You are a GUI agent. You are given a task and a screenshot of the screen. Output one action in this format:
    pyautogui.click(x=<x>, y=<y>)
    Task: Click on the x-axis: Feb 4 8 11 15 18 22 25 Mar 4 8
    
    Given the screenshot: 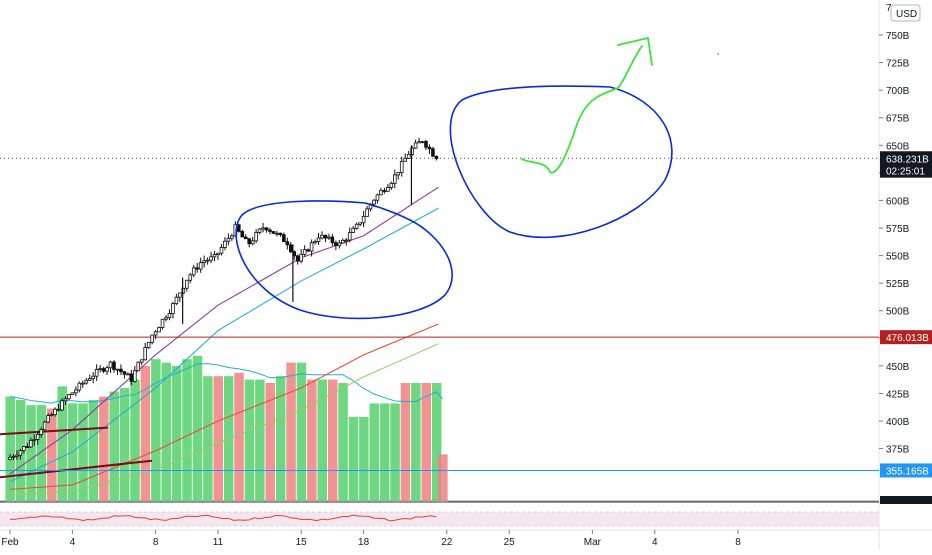 What is the action you would take?
    pyautogui.click(x=371, y=539)
    